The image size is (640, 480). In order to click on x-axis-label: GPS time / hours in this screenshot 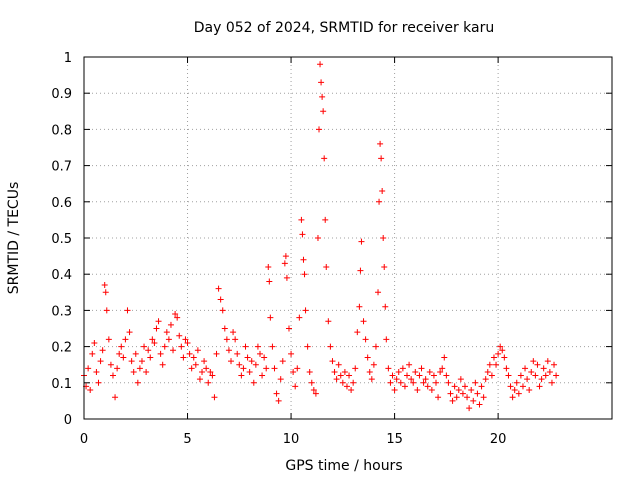, I will do `click(343, 466)`.